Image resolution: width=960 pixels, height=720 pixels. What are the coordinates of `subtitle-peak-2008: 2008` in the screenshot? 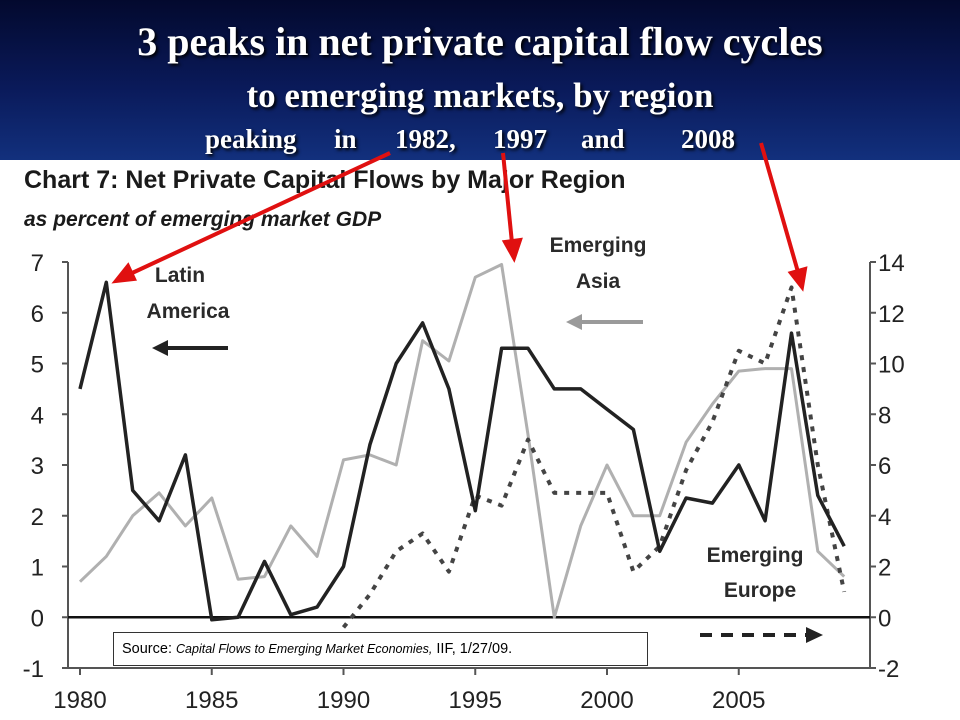 It's located at (708, 139).